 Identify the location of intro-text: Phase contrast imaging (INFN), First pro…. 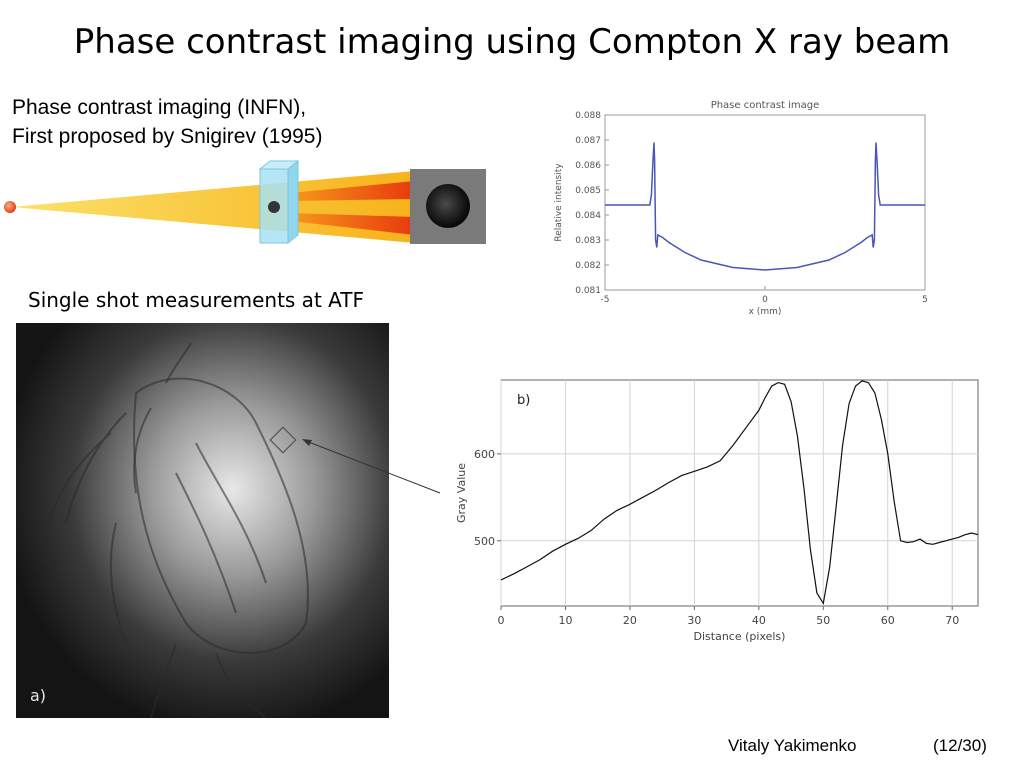
(167, 122).